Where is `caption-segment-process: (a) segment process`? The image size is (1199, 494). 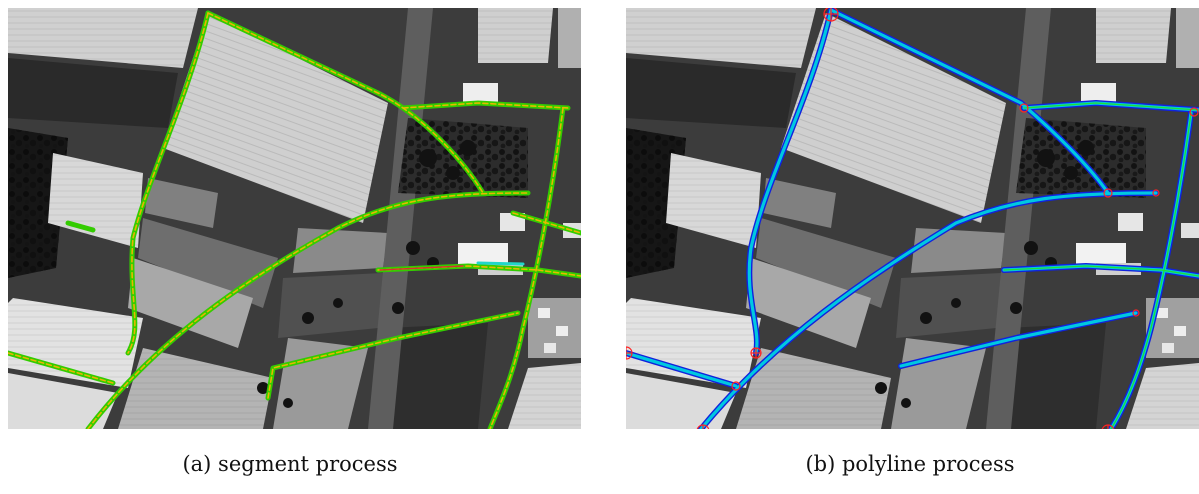
caption-segment-process: (a) segment process is located at coordinates (290, 464).